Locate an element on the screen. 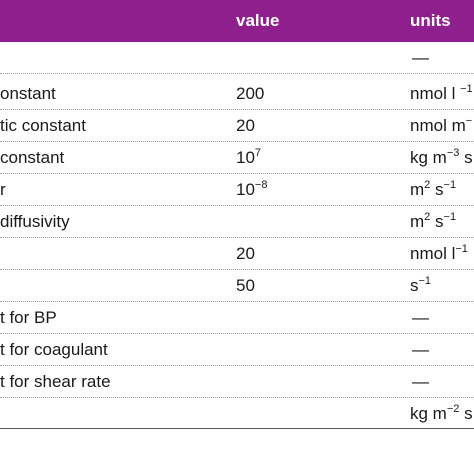  header-units: units is located at coordinates (430, 20).